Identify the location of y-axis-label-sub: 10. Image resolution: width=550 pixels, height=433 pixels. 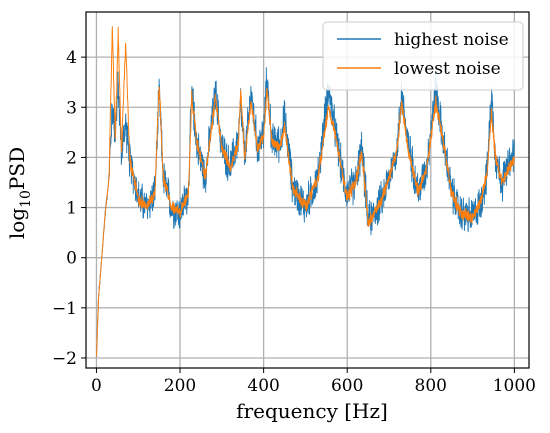
(26, 199).